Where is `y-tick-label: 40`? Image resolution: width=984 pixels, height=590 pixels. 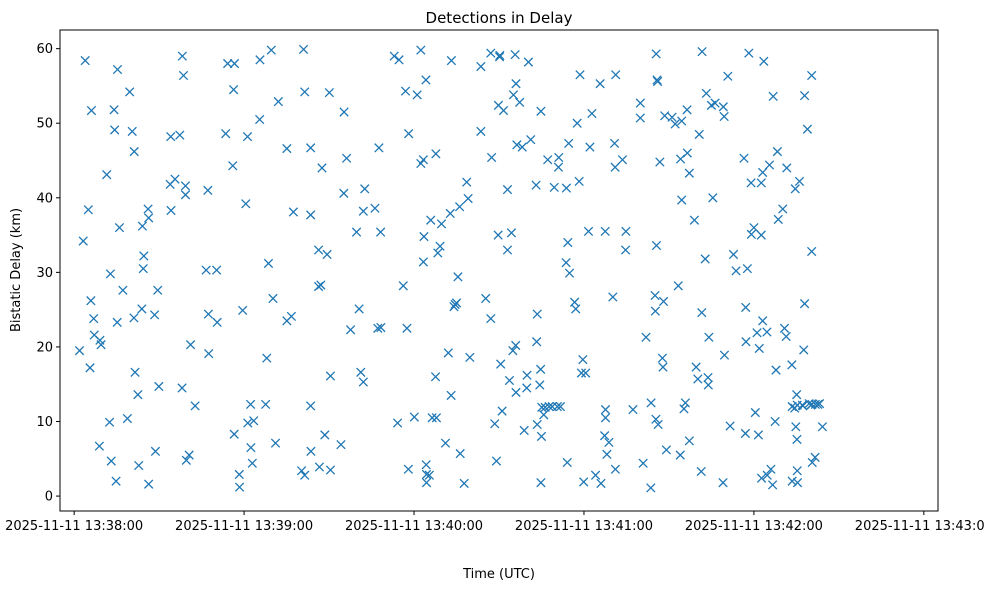
y-tick-label: 40 is located at coordinates (44, 198).